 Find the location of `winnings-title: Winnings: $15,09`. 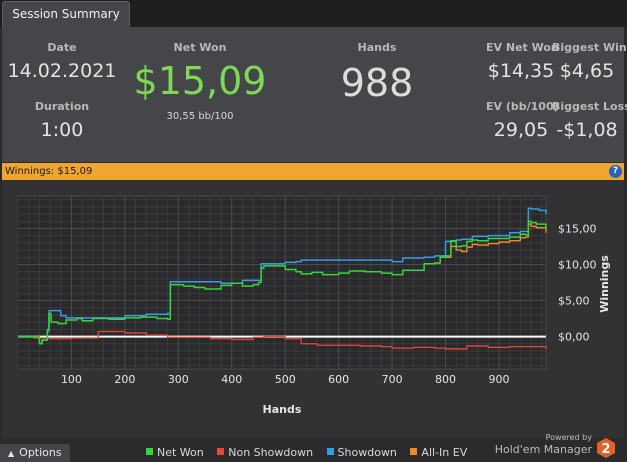

winnings-title: Winnings: $15,09 is located at coordinates (49, 171).